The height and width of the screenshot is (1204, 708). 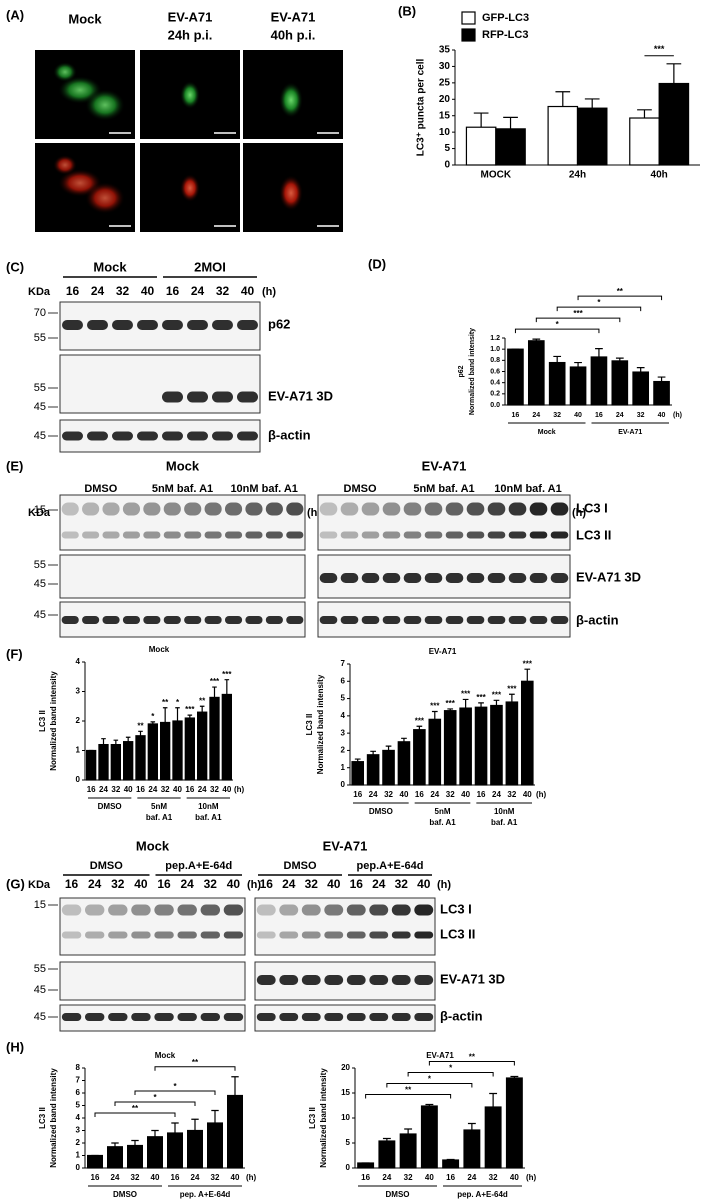 What do you see at coordinates (531, 1177) in the screenshot?
I see `x-unit: (h)` at bounding box center [531, 1177].